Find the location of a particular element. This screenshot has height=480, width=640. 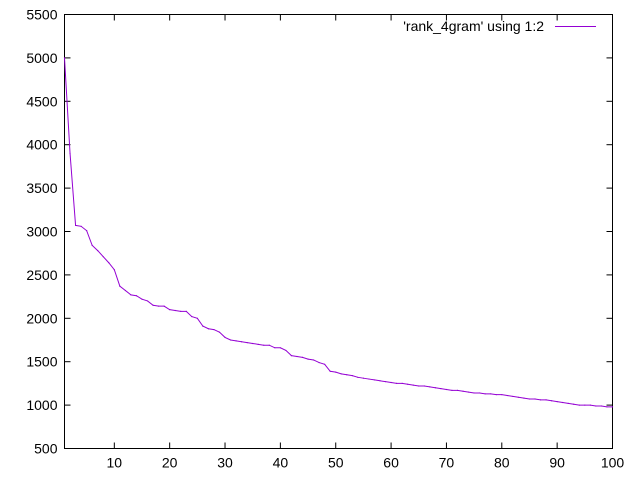

x-tick-label: 90 is located at coordinates (557, 463).